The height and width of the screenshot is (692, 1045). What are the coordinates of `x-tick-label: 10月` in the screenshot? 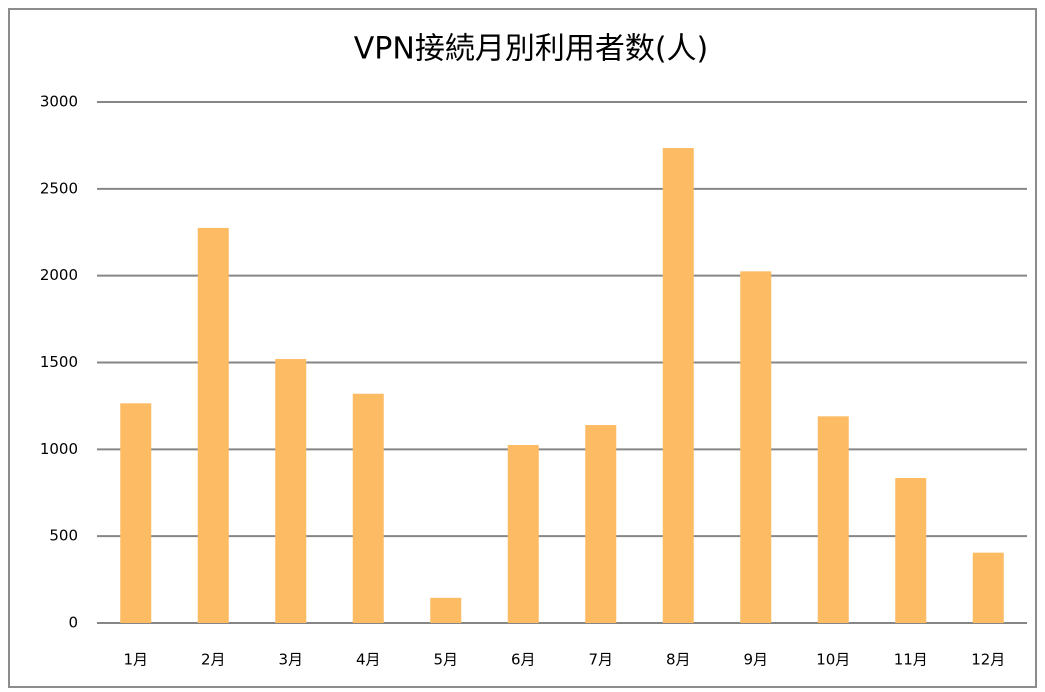 It's located at (833, 660).